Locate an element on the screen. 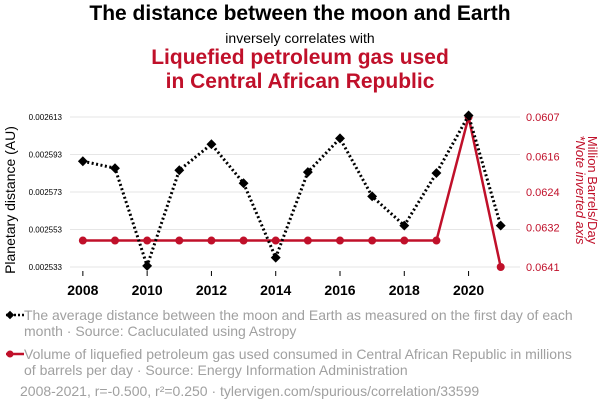 This screenshot has height=414, width=600. left-axis-ticks: 0.002533 0.002553 0.002573 0.002593 0.002613 is located at coordinates (46, 192).